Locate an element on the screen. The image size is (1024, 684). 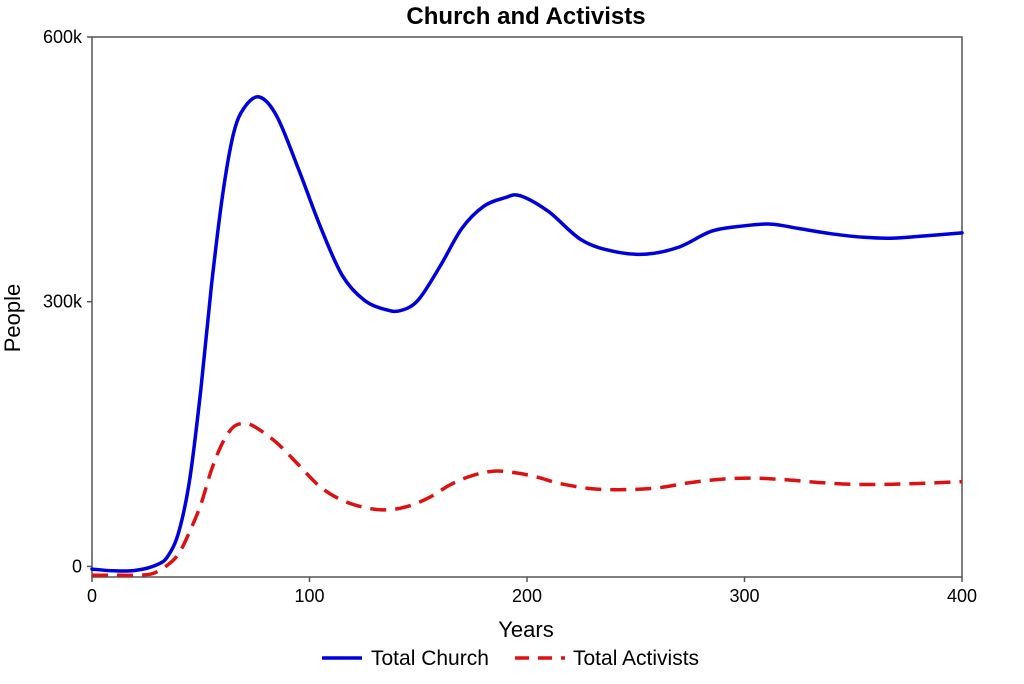
y-axis-label: People is located at coordinates (12, 318).